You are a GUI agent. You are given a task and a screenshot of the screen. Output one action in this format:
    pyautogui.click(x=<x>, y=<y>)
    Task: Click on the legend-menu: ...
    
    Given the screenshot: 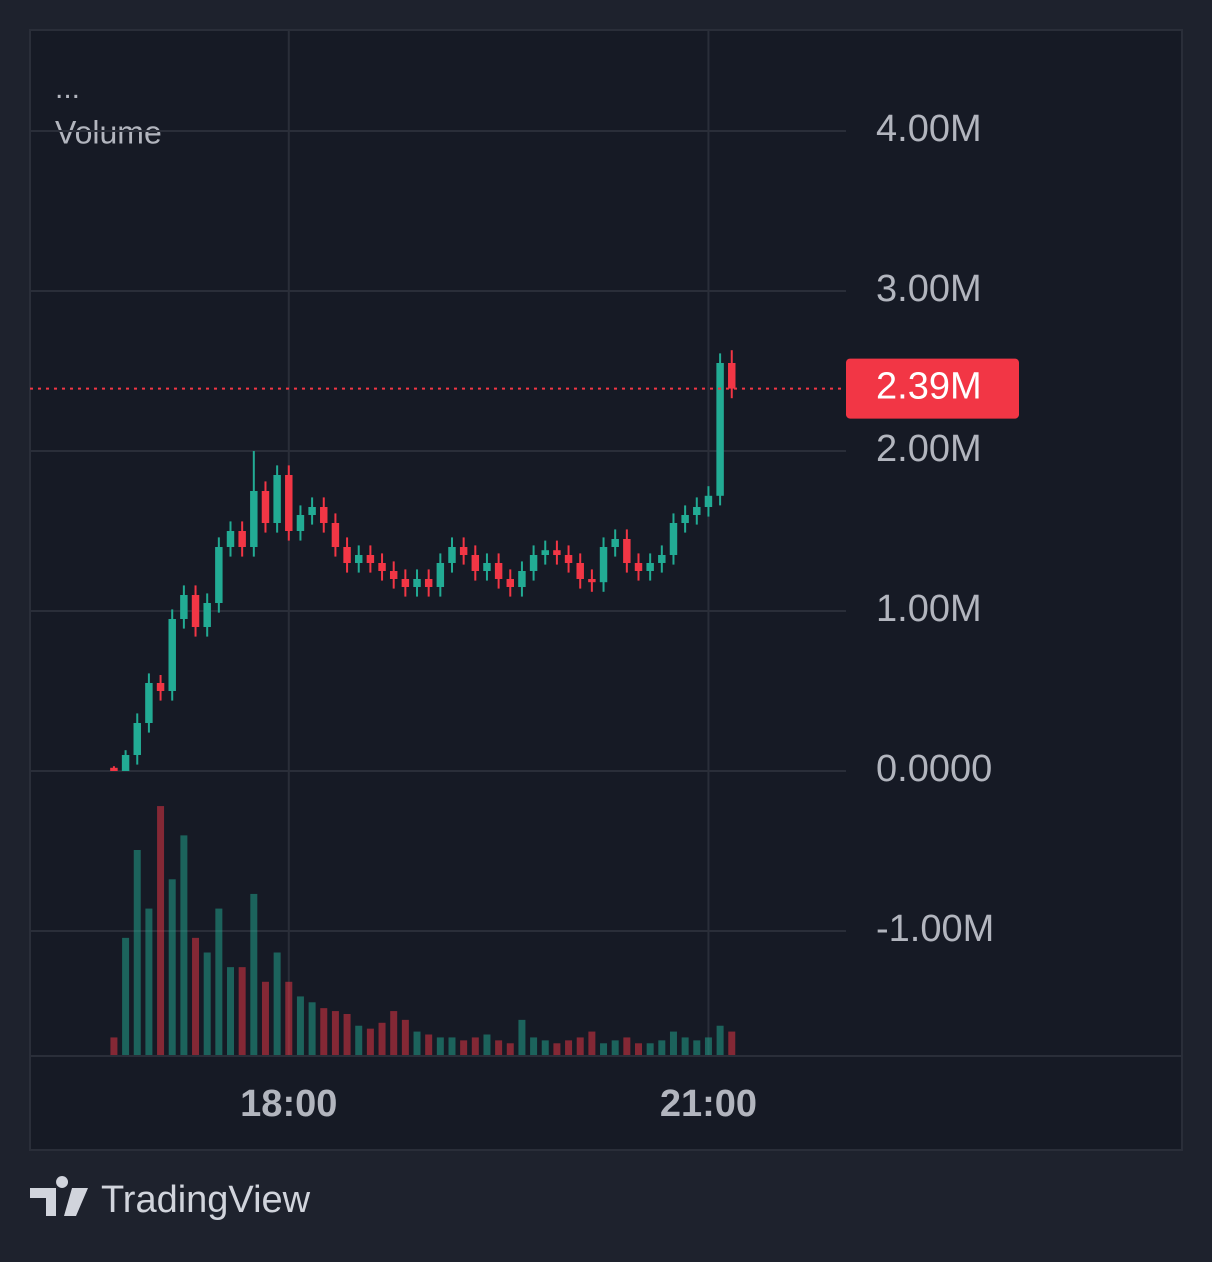 What is the action you would take?
    pyautogui.click(x=67, y=88)
    